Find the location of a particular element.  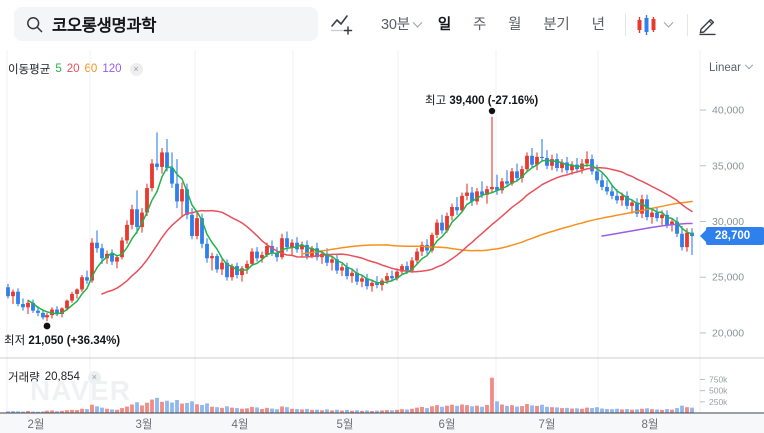

interval-week: 주 is located at coordinates (480, 25).